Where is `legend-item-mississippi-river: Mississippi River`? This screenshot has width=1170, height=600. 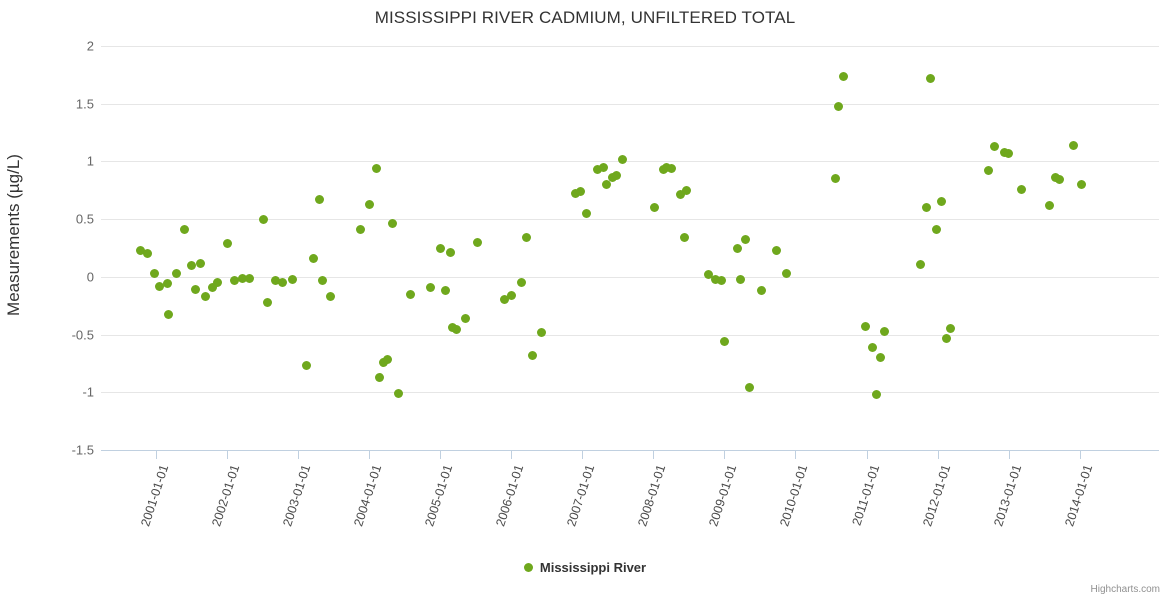
legend-item-mississippi-river: Mississippi River is located at coordinates (584, 567).